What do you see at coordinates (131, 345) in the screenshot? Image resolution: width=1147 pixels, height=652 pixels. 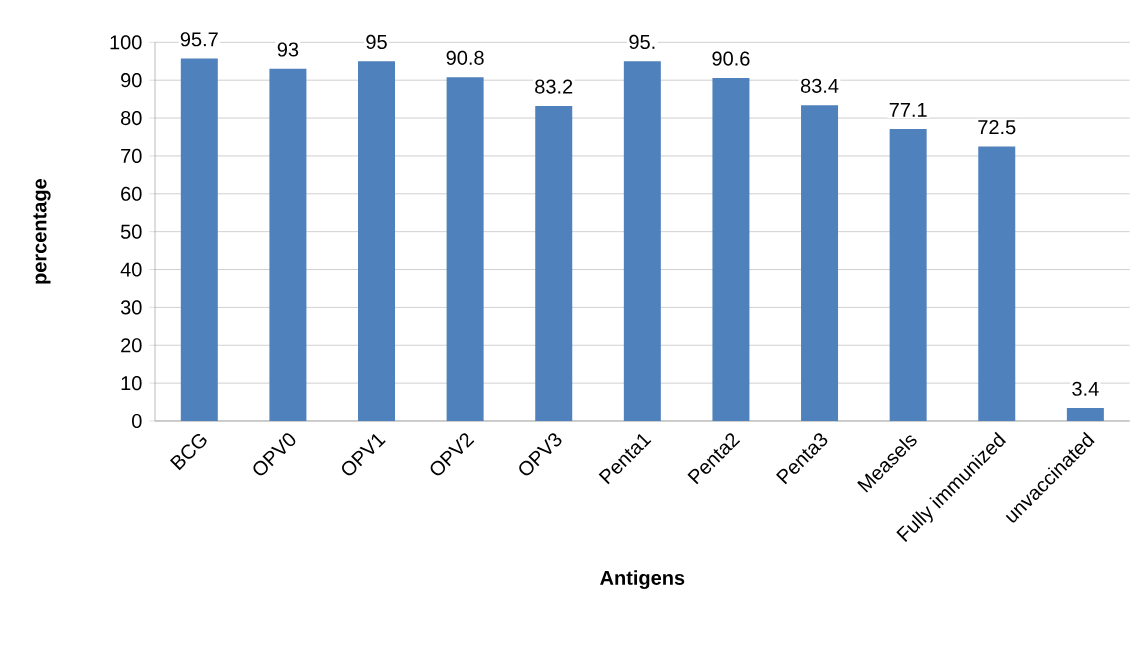 I see `y-tick-label: 20` at bounding box center [131, 345].